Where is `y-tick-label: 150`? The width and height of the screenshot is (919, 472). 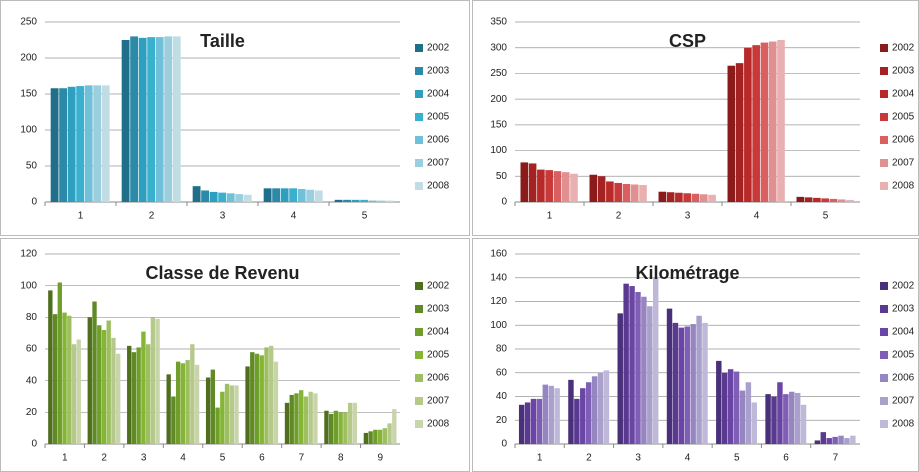
y-tick-label: 150 is located at coordinates (498, 124).